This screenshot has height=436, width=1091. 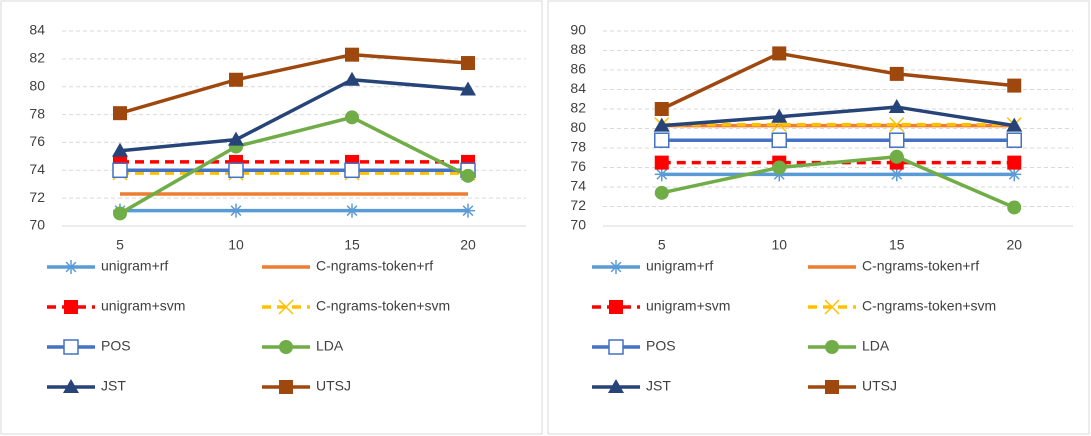 What do you see at coordinates (578, 30) in the screenshot?
I see `y-tick-label: 90` at bounding box center [578, 30].